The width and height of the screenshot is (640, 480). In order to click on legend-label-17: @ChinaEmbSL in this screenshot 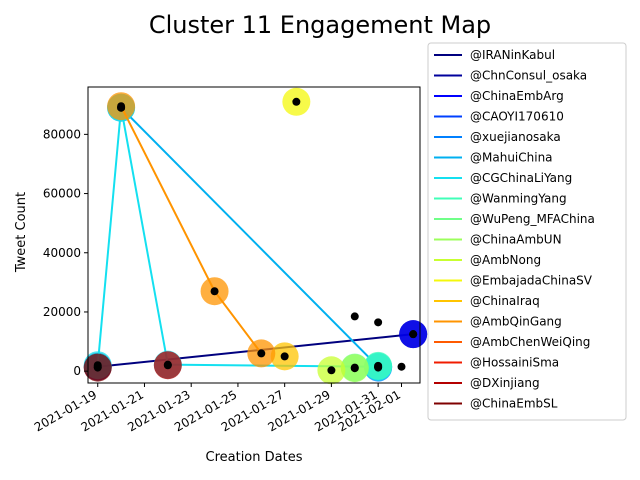, I will do `click(514, 404)`.